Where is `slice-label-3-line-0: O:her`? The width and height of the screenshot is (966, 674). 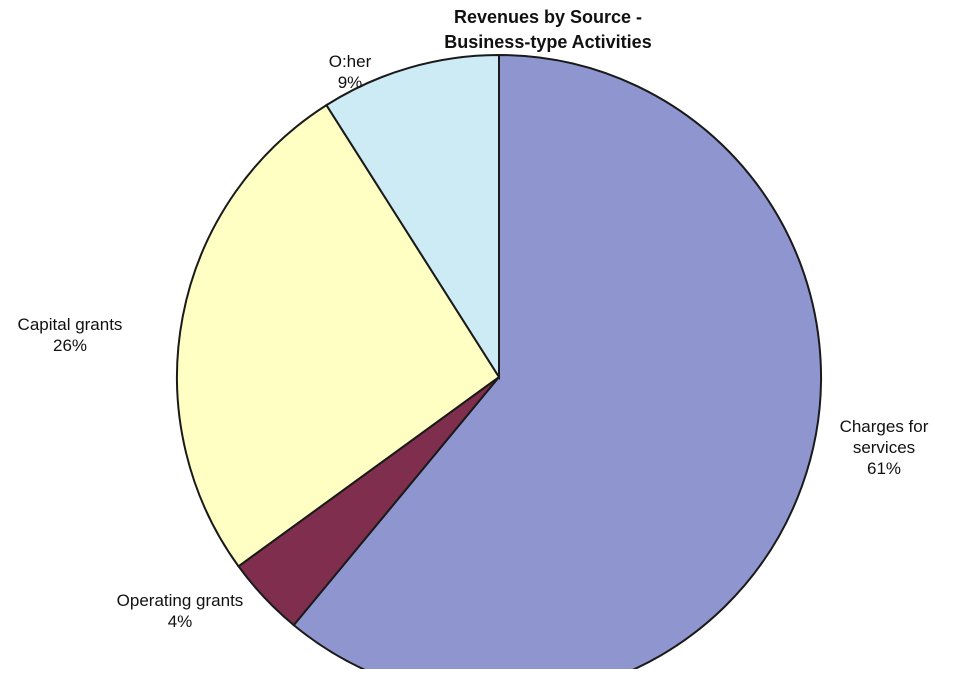 slice-label-3-line-0: O:her is located at coordinates (350, 61).